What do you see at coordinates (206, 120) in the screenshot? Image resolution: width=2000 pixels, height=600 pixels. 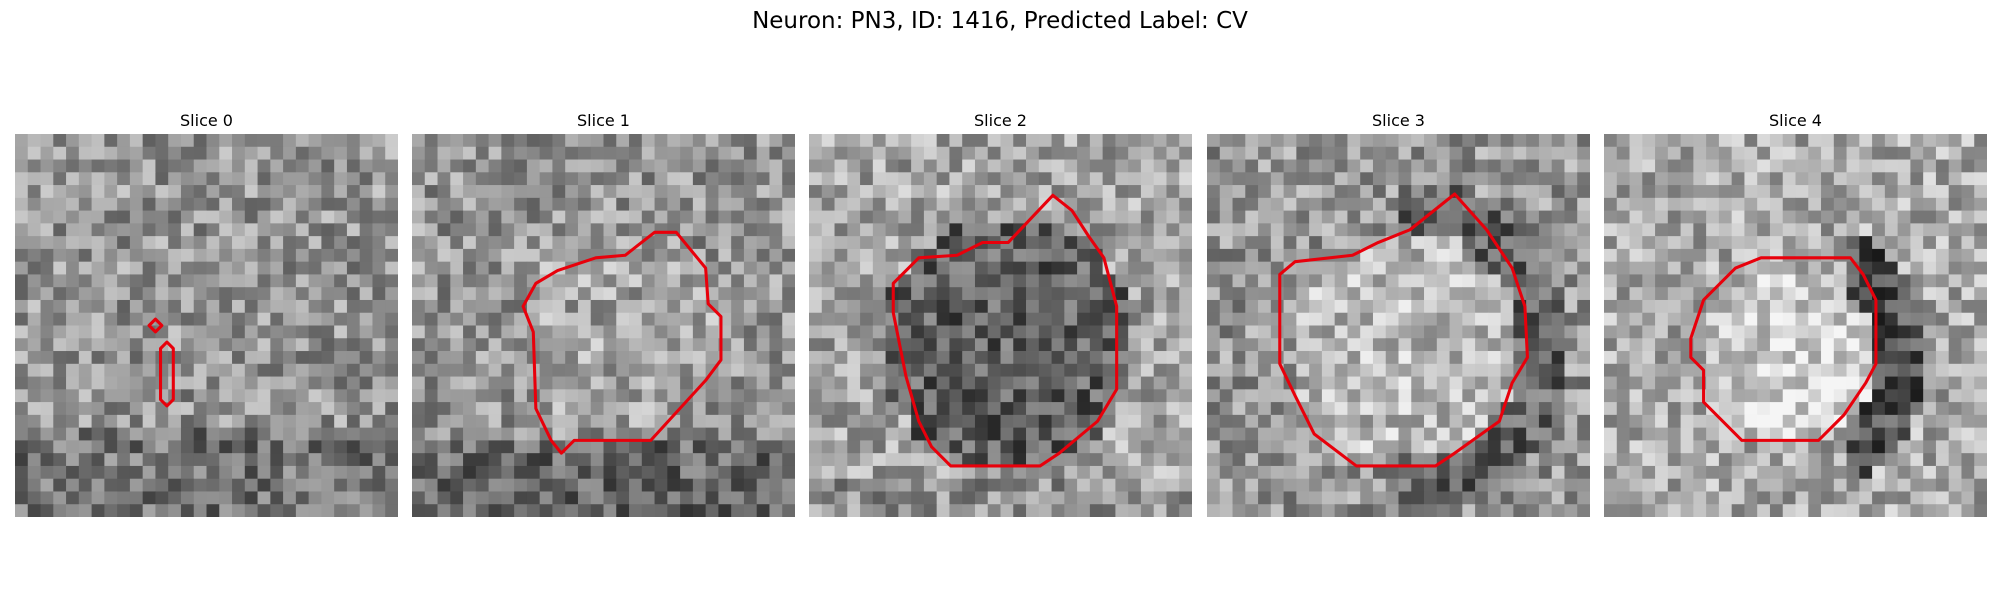 I see `panel-title: Slice 0` at bounding box center [206, 120].